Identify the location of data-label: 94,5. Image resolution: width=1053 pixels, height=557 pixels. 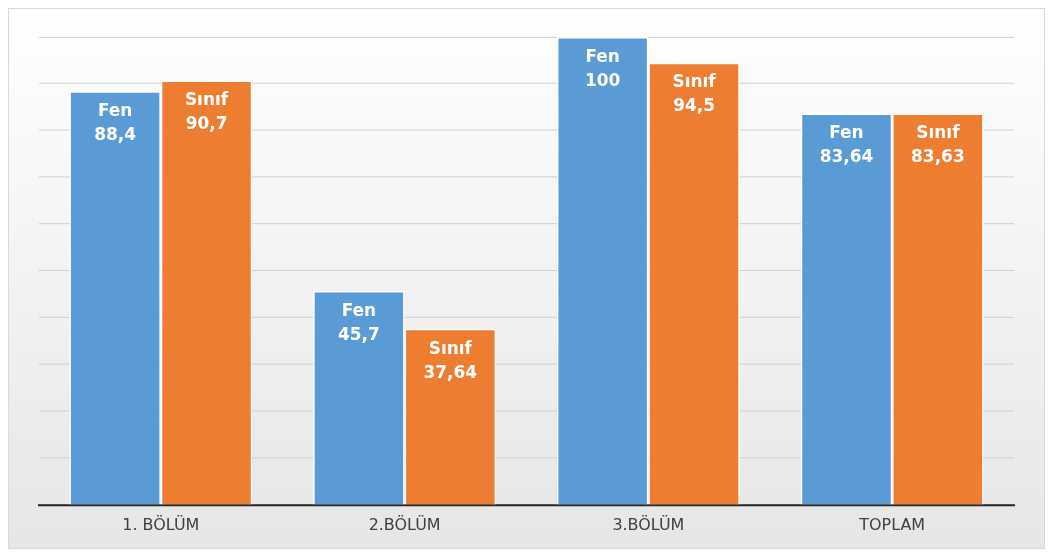
(694, 105).